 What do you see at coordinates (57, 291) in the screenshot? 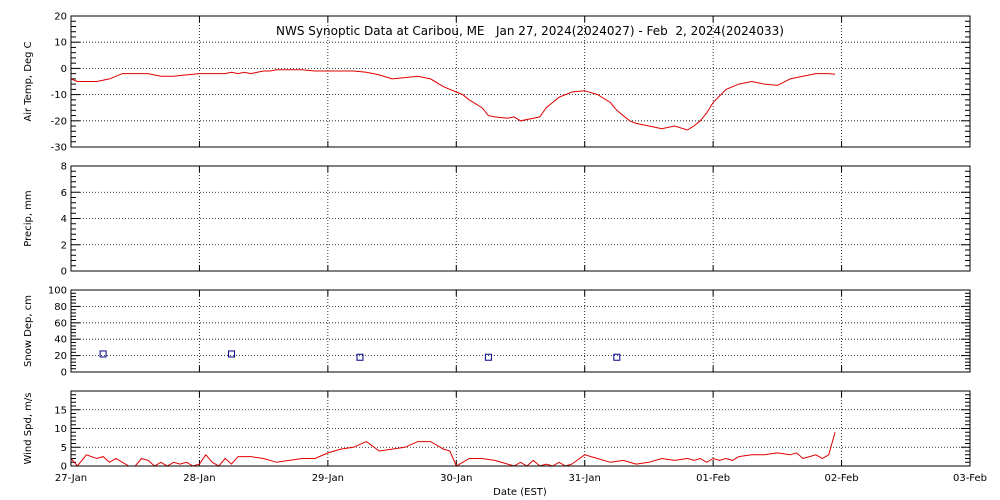
I see `y-tick-label: 100` at bounding box center [57, 291].